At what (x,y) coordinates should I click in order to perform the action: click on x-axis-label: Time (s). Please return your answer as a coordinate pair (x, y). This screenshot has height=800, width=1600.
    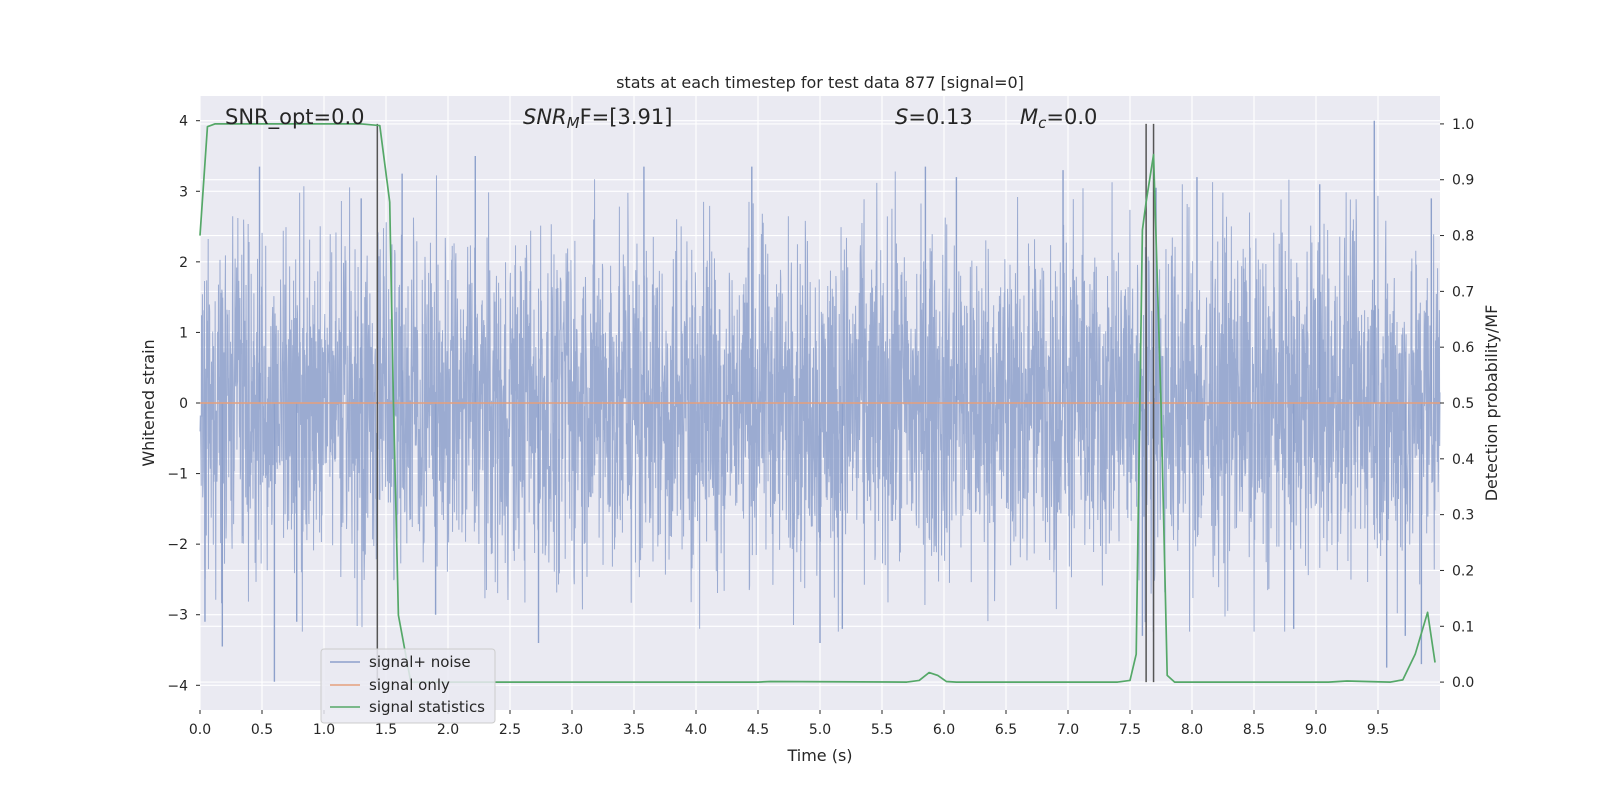
    Looking at the image, I should click on (819, 755).